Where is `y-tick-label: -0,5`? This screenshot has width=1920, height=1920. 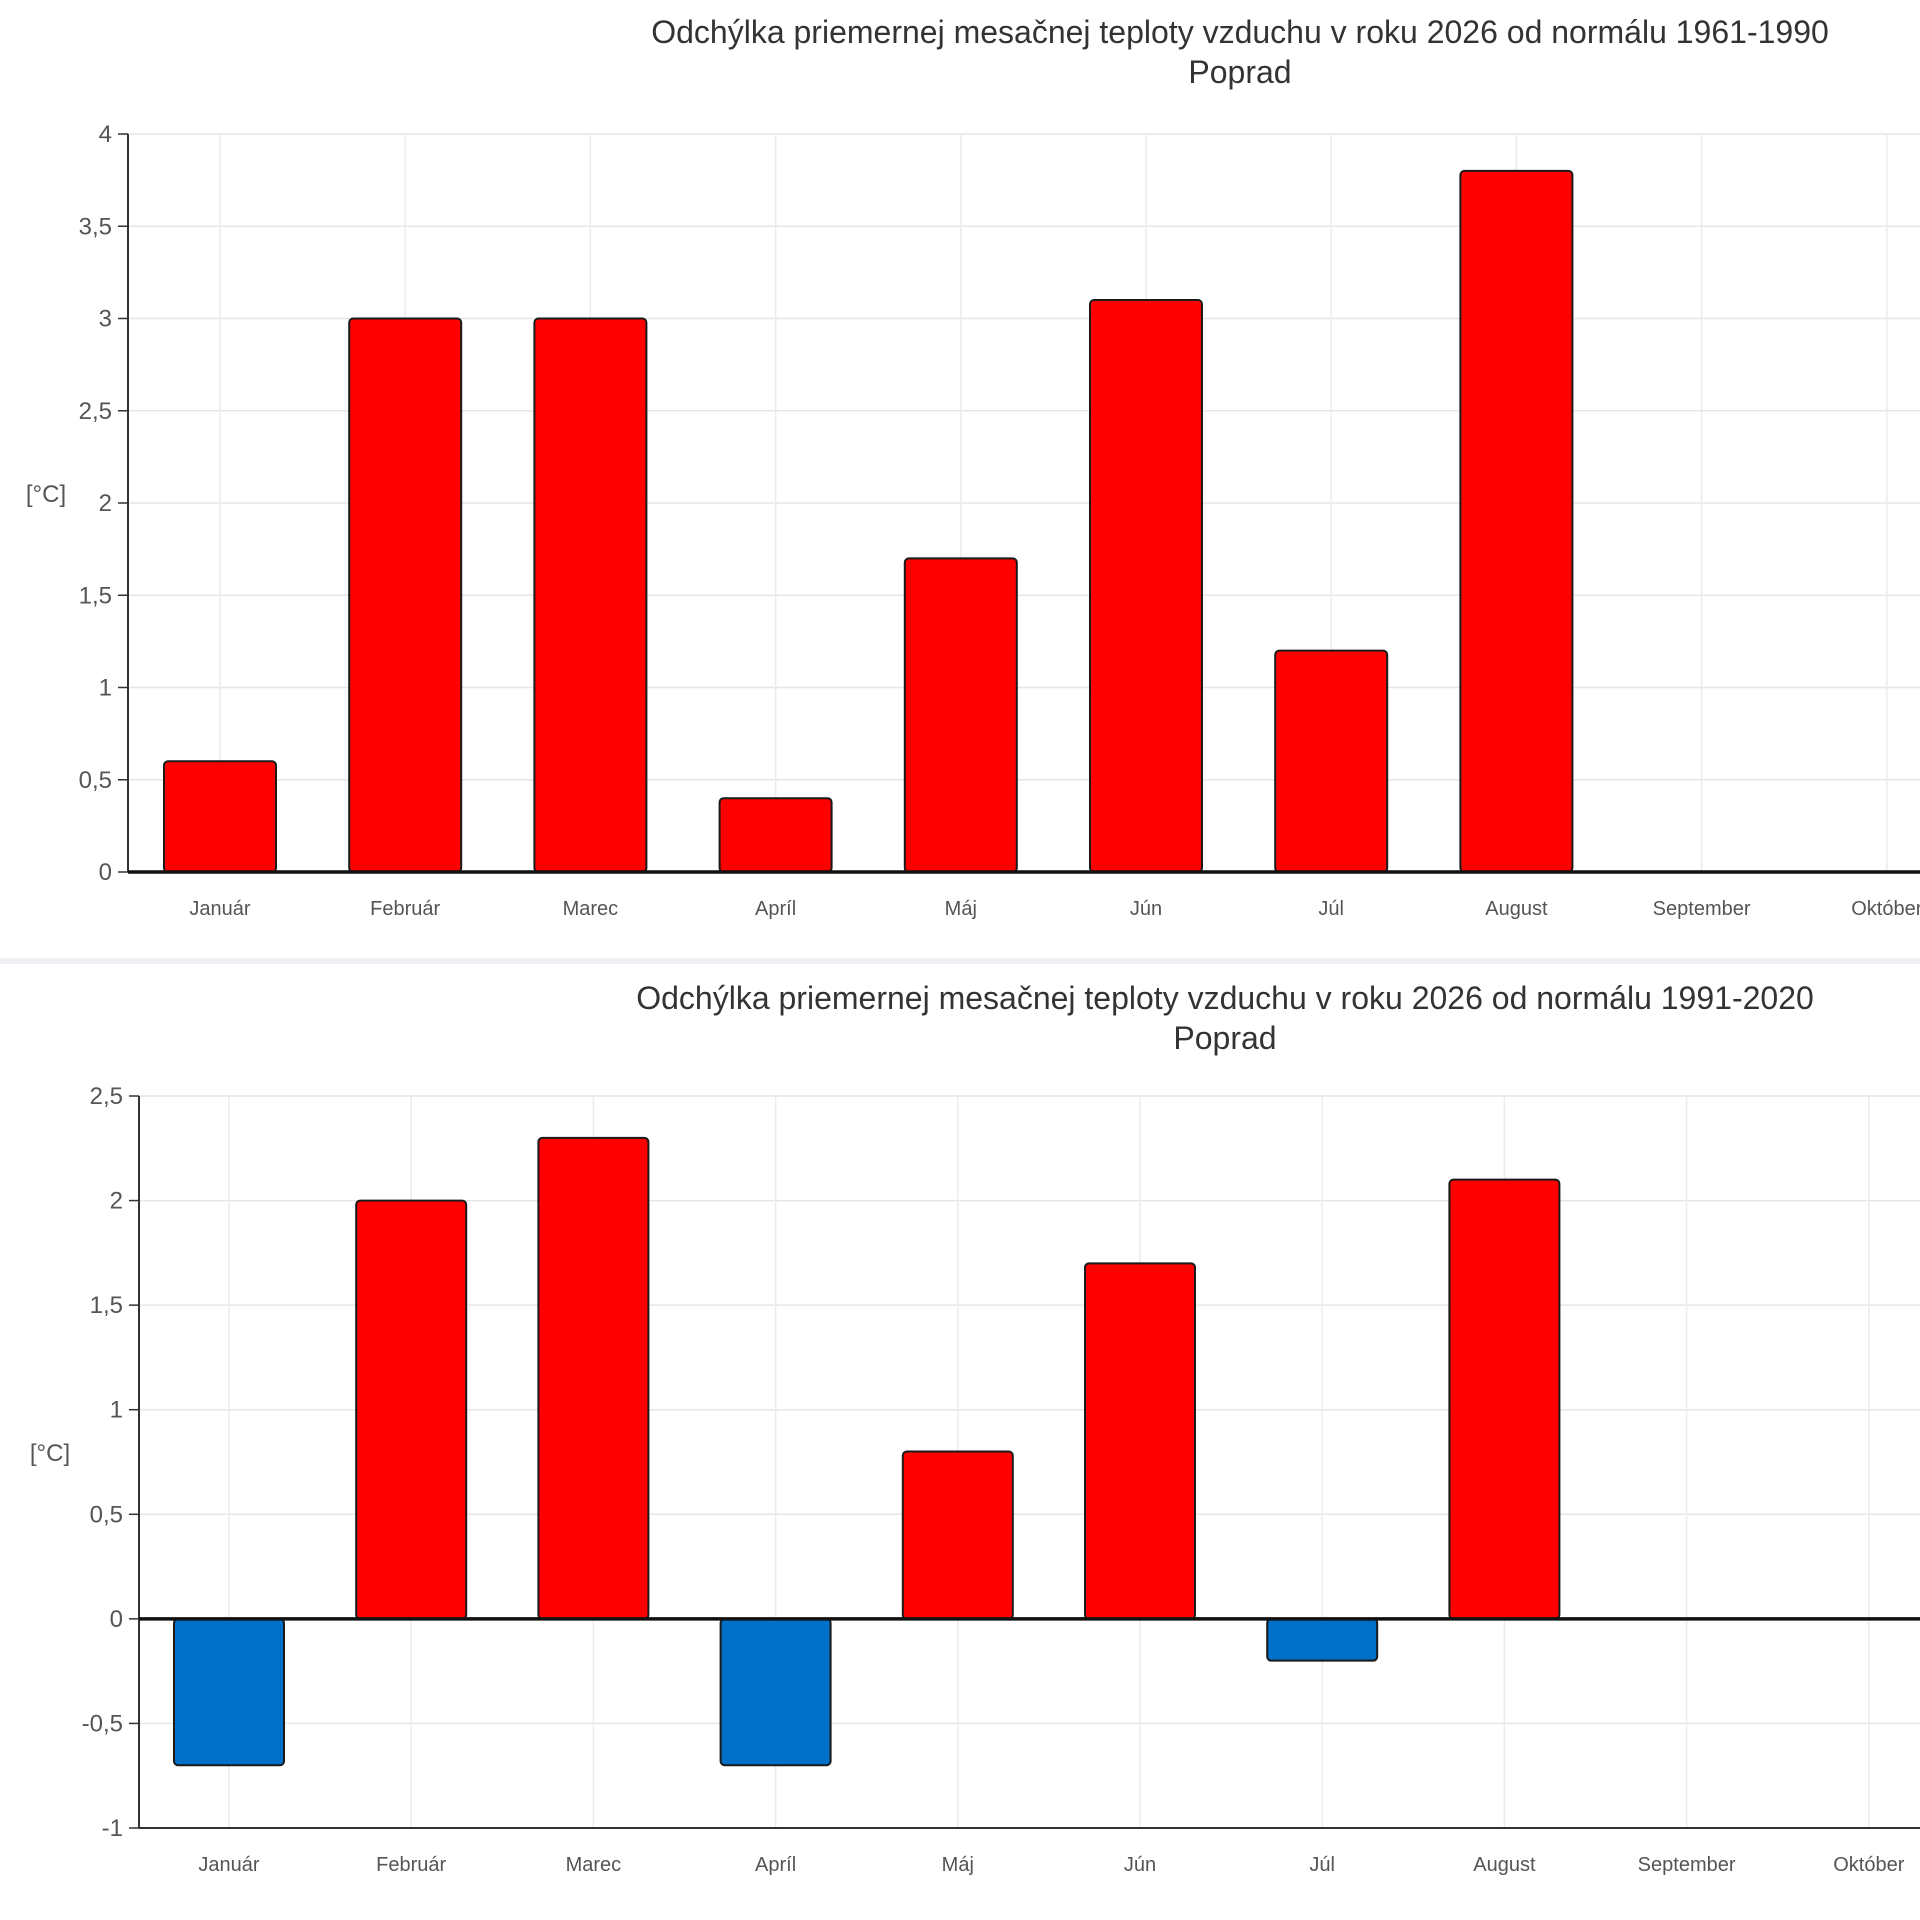
y-tick-label: -0,5 is located at coordinates (102, 1723).